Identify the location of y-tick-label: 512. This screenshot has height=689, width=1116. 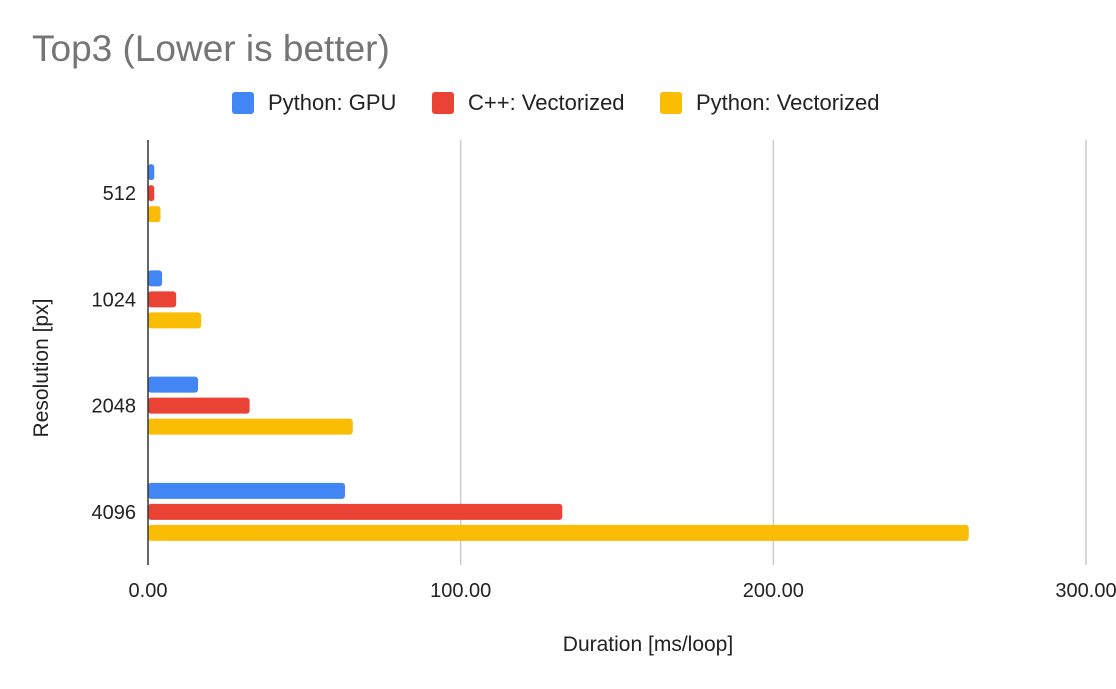
(119, 194).